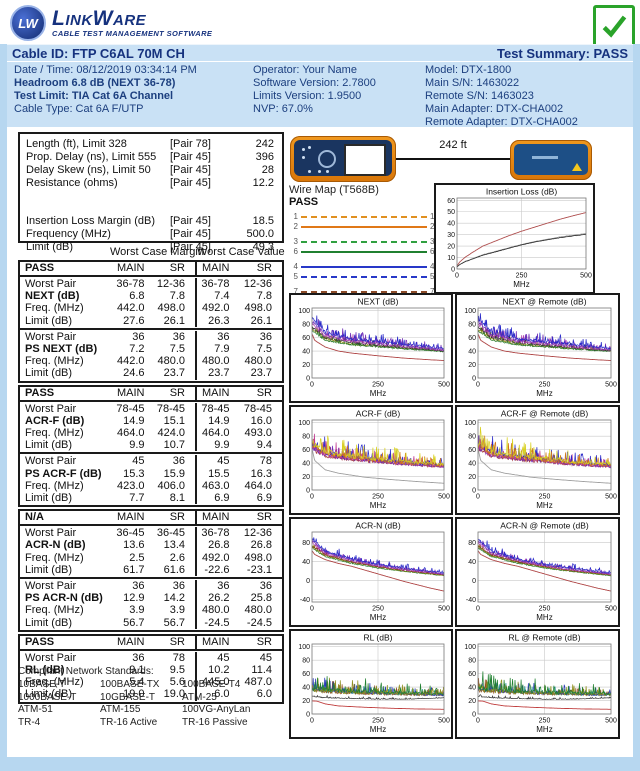  I want to click on summary-row: Delay Skew (ns), Limit 50 [Pair 45] 28, so click(151, 170).